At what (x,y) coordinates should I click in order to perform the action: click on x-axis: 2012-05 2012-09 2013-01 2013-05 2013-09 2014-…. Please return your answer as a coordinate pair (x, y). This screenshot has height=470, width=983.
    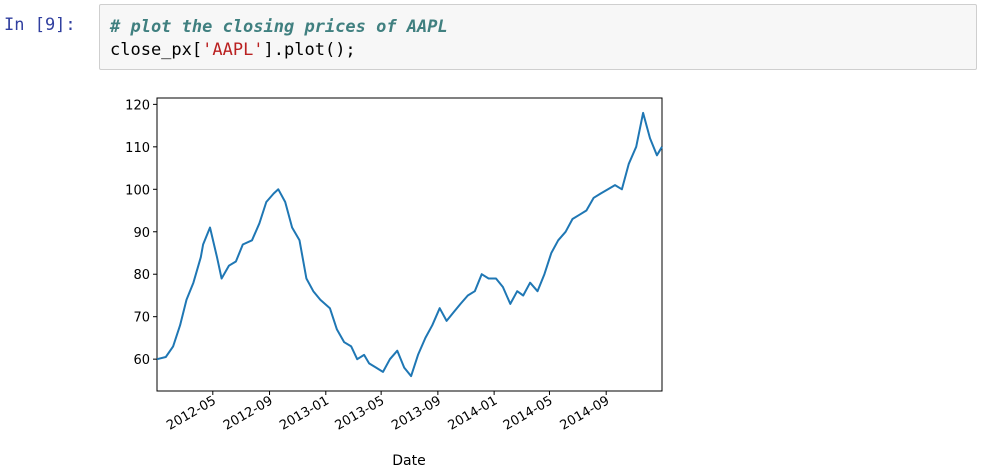
    Looking at the image, I should click on (388, 412).